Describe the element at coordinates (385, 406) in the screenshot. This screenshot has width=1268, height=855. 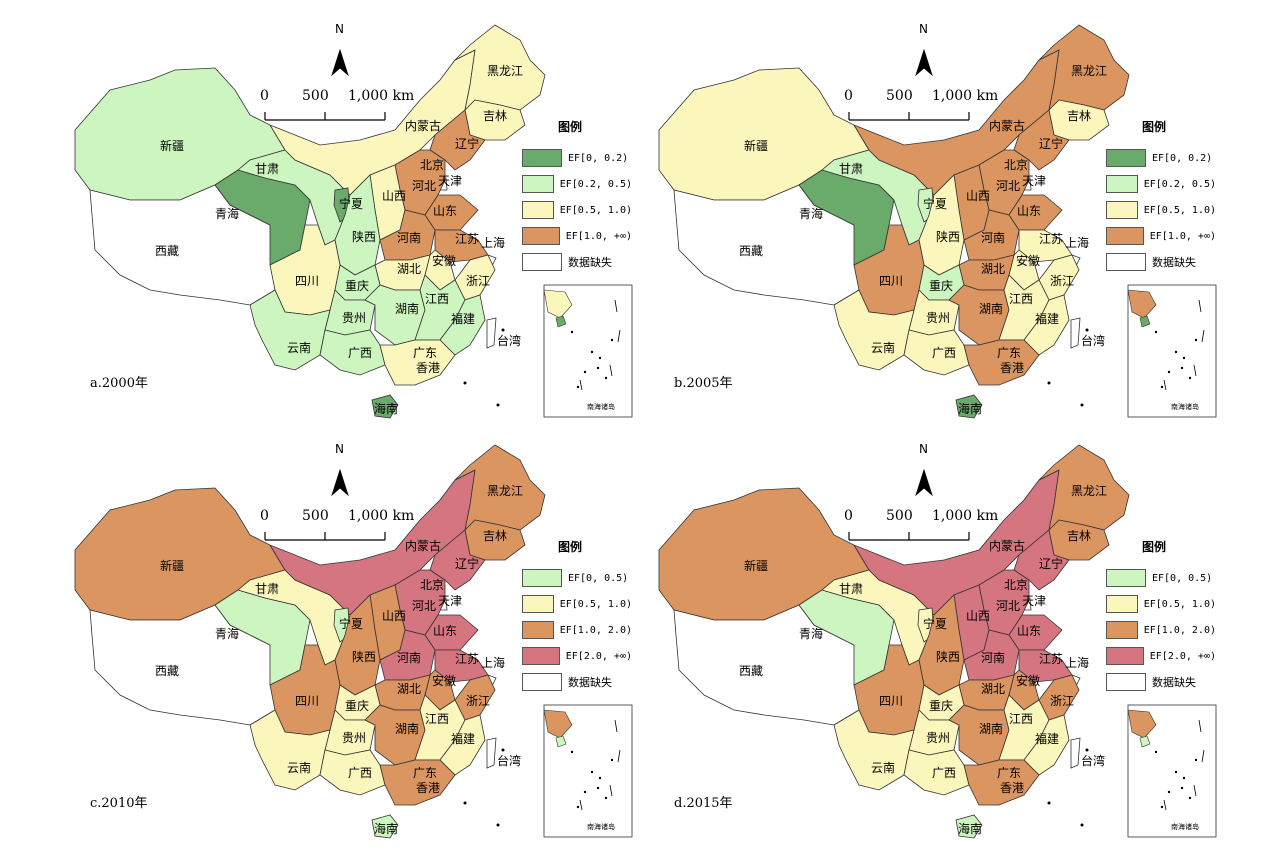
I see `province-hainan` at that location.